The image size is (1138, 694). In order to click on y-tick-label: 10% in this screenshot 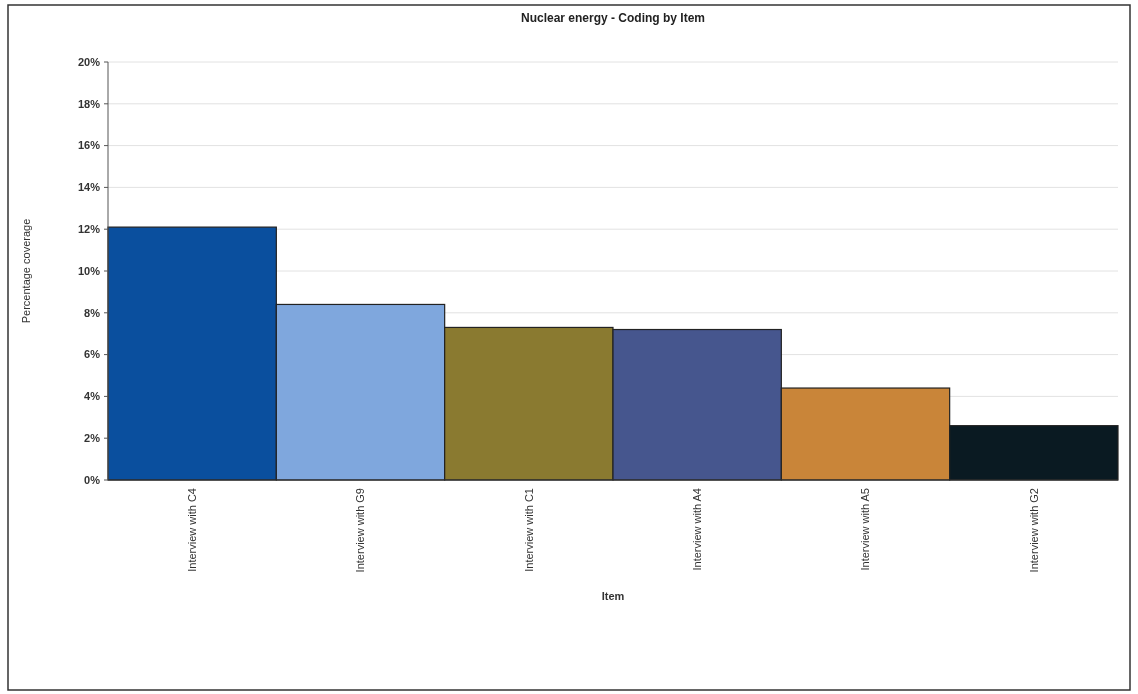, I will do `click(89, 270)`.